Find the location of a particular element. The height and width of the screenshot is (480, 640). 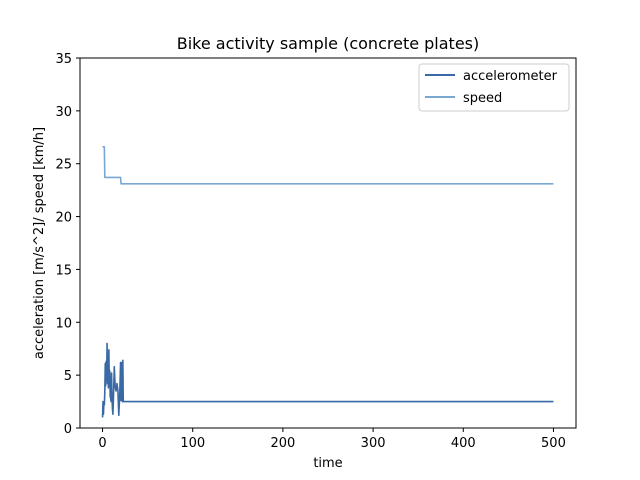

y-tick-label: 15 is located at coordinates (63, 270).